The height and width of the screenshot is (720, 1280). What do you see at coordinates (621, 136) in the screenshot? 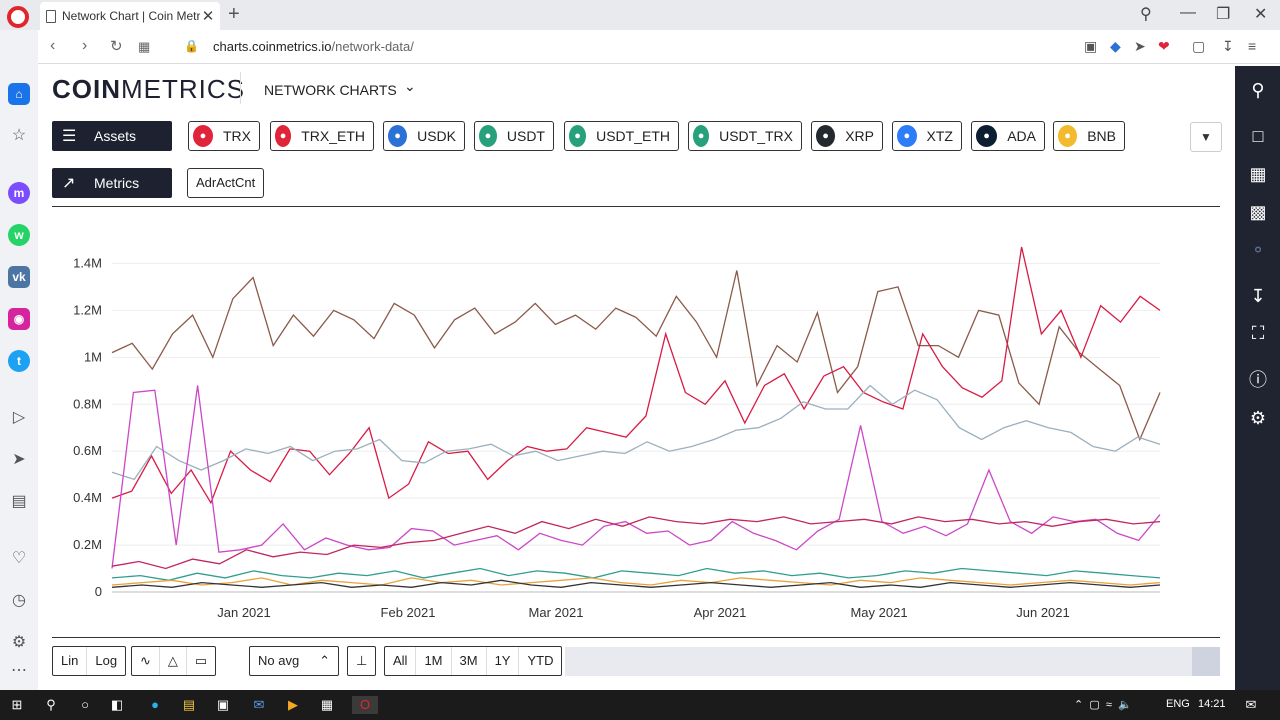
I see `asset-chip-usdt_eth: ● USDT_ETH` at bounding box center [621, 136].